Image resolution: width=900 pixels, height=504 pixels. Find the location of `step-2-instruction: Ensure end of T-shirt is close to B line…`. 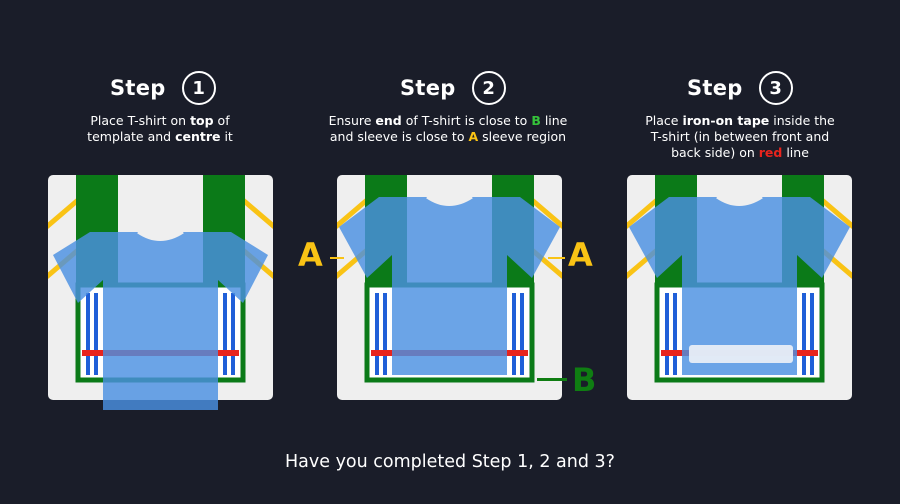

step-2-instruction: Ensure end of T-shirt is close to B line… is located at coordinates (448, 129).